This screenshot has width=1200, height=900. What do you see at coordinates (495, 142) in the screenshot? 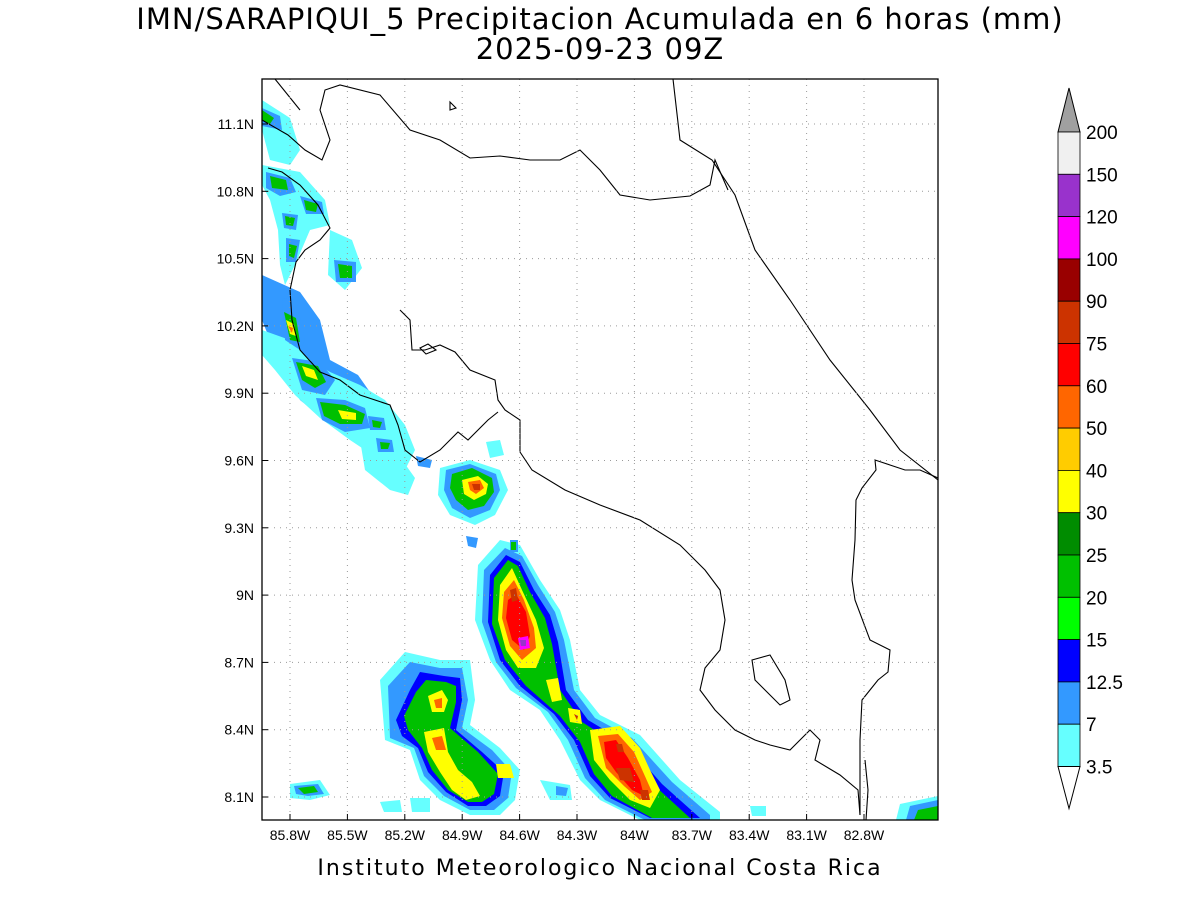
I see `nicaragua-costa-rica-border` at bounding box center [495, 142].